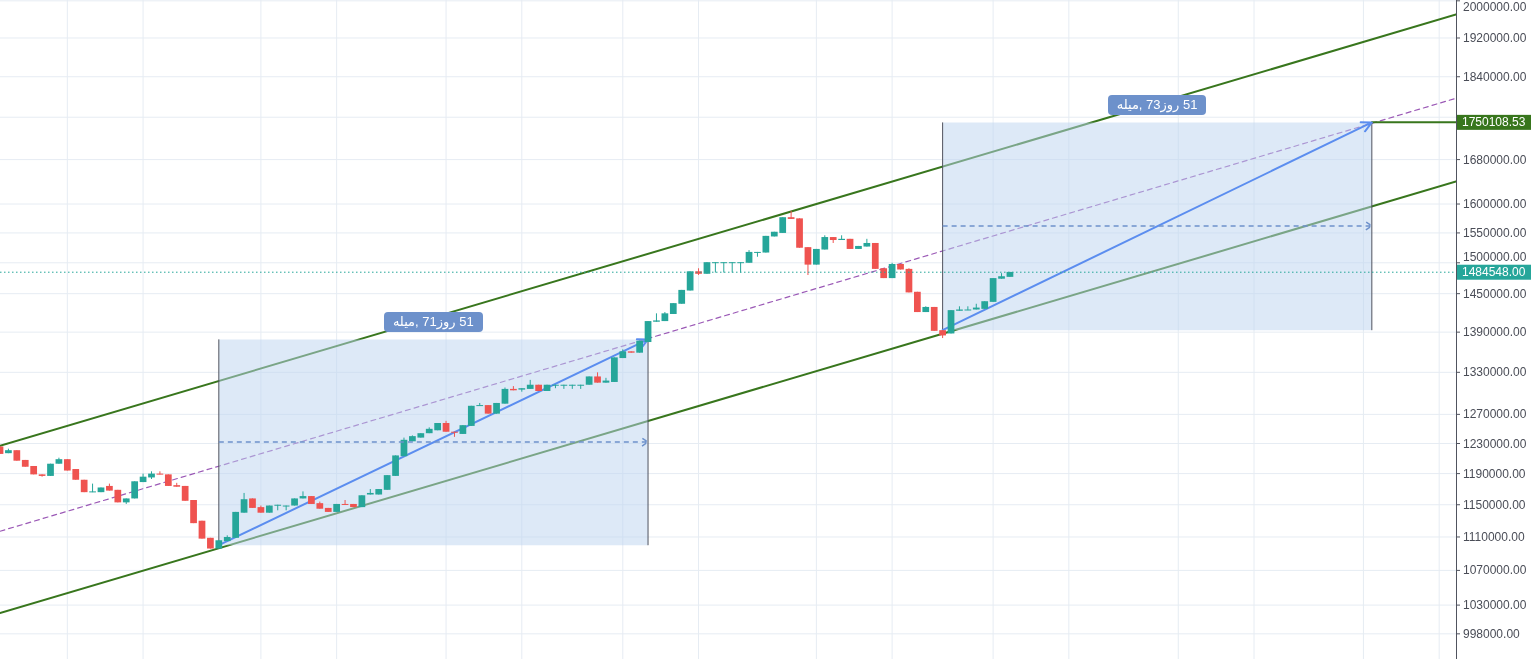 The height and width of the screenshot is (659, 1531). What do you see at coordinates (1494, 272) in the screenshot?
I see `ref-line-label: 1484548.00` at bounding box center [1494, 272].